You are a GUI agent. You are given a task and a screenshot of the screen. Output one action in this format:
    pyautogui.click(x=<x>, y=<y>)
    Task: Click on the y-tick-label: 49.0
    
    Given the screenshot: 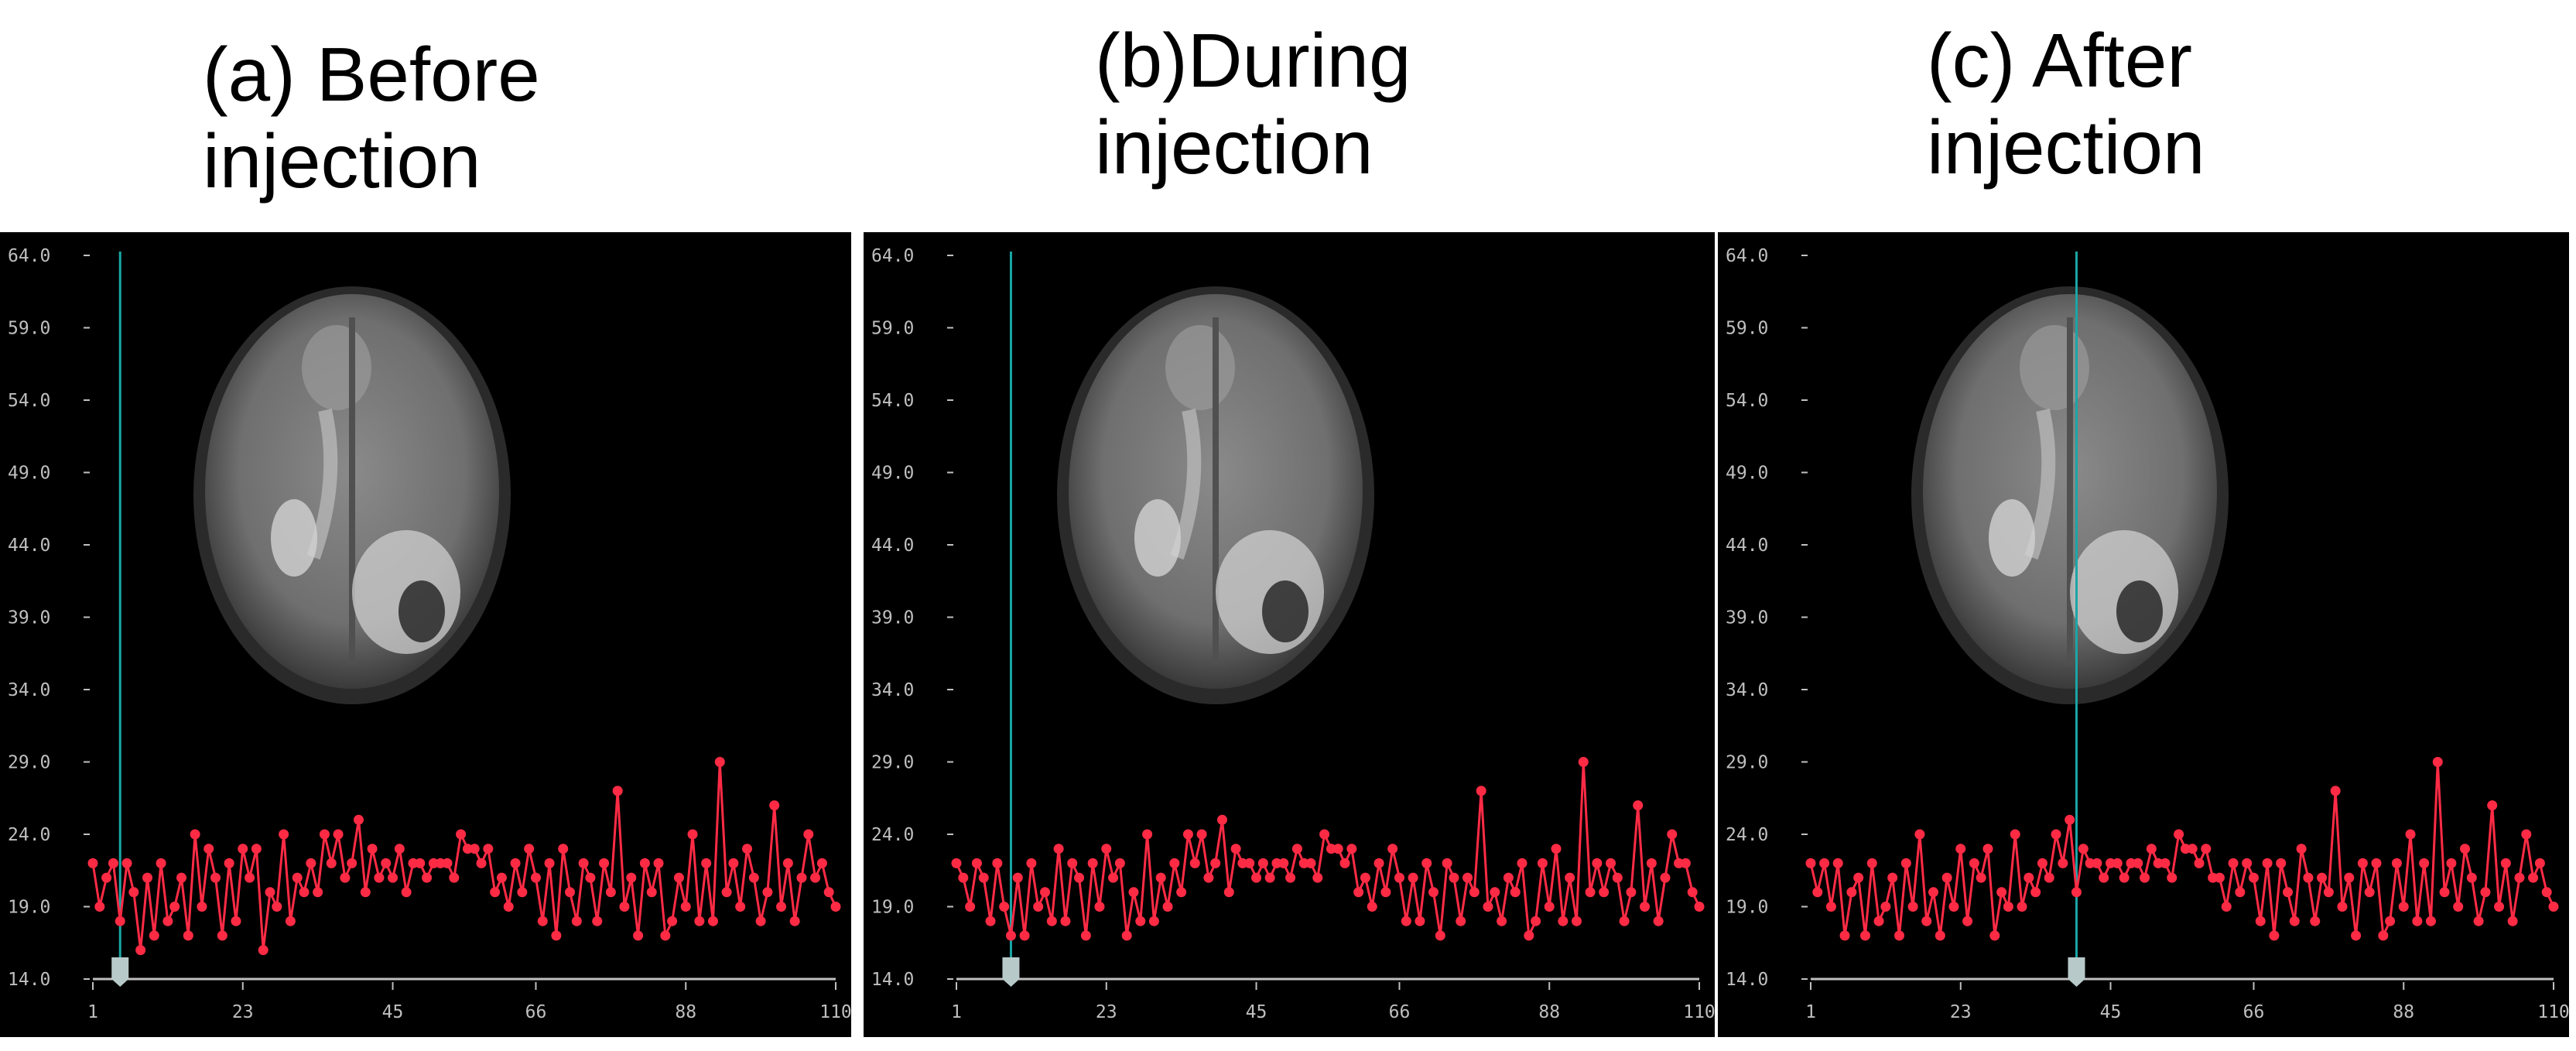 What is the action you would take?
    pyautogui.click(x=1747, y=474)
    